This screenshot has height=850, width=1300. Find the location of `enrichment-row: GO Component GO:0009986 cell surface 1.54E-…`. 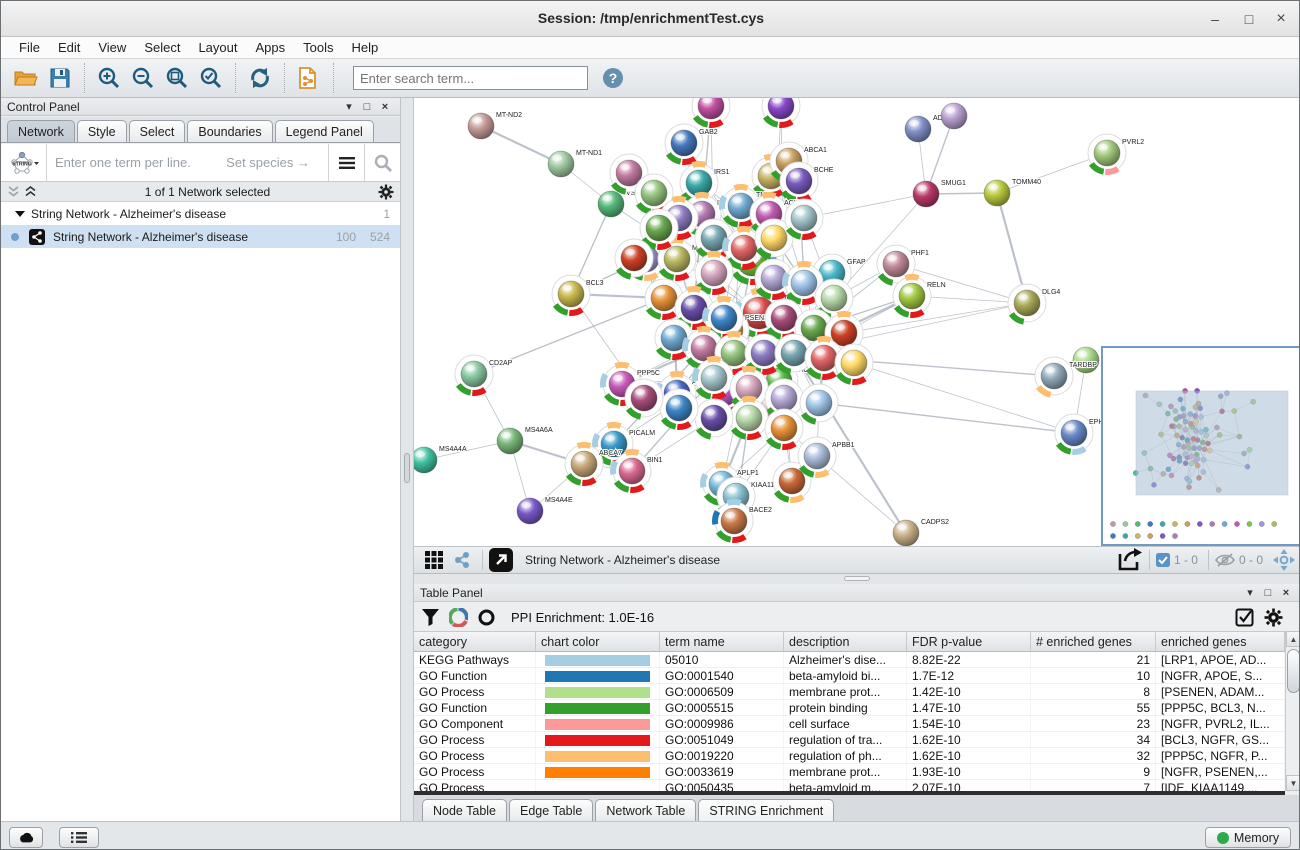

enrichment-row: GO Component GO:0009986 cell surface 1.54E-… is located at coordinates (849, 724).